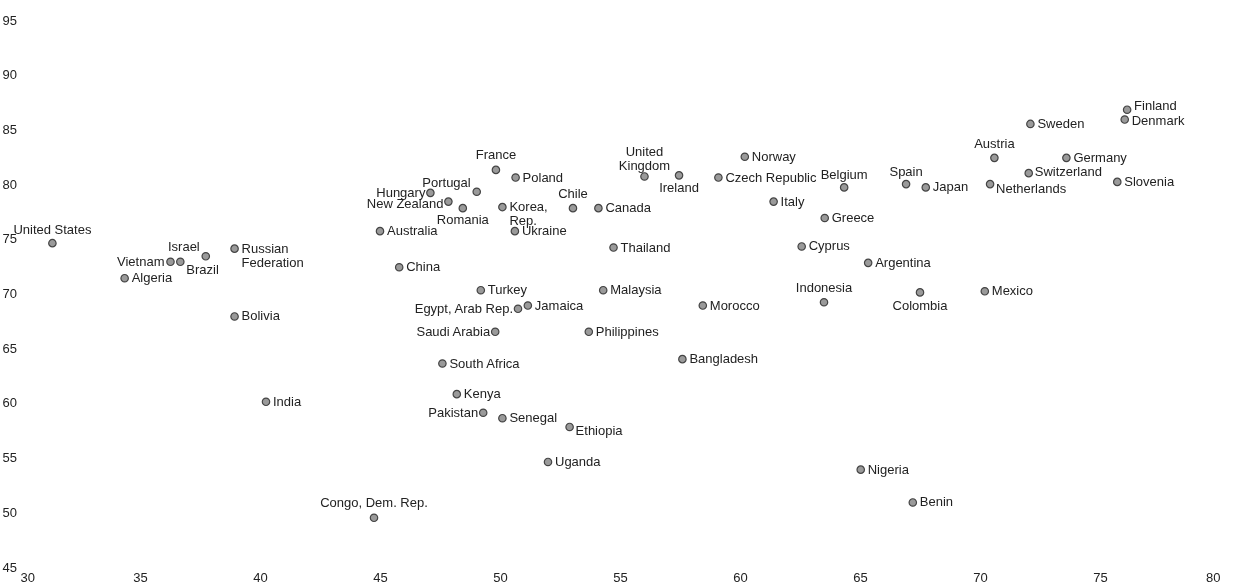 This screenshot has height=586, width=1234. I want to click on annotation: Malaysia, so click(636, 290).